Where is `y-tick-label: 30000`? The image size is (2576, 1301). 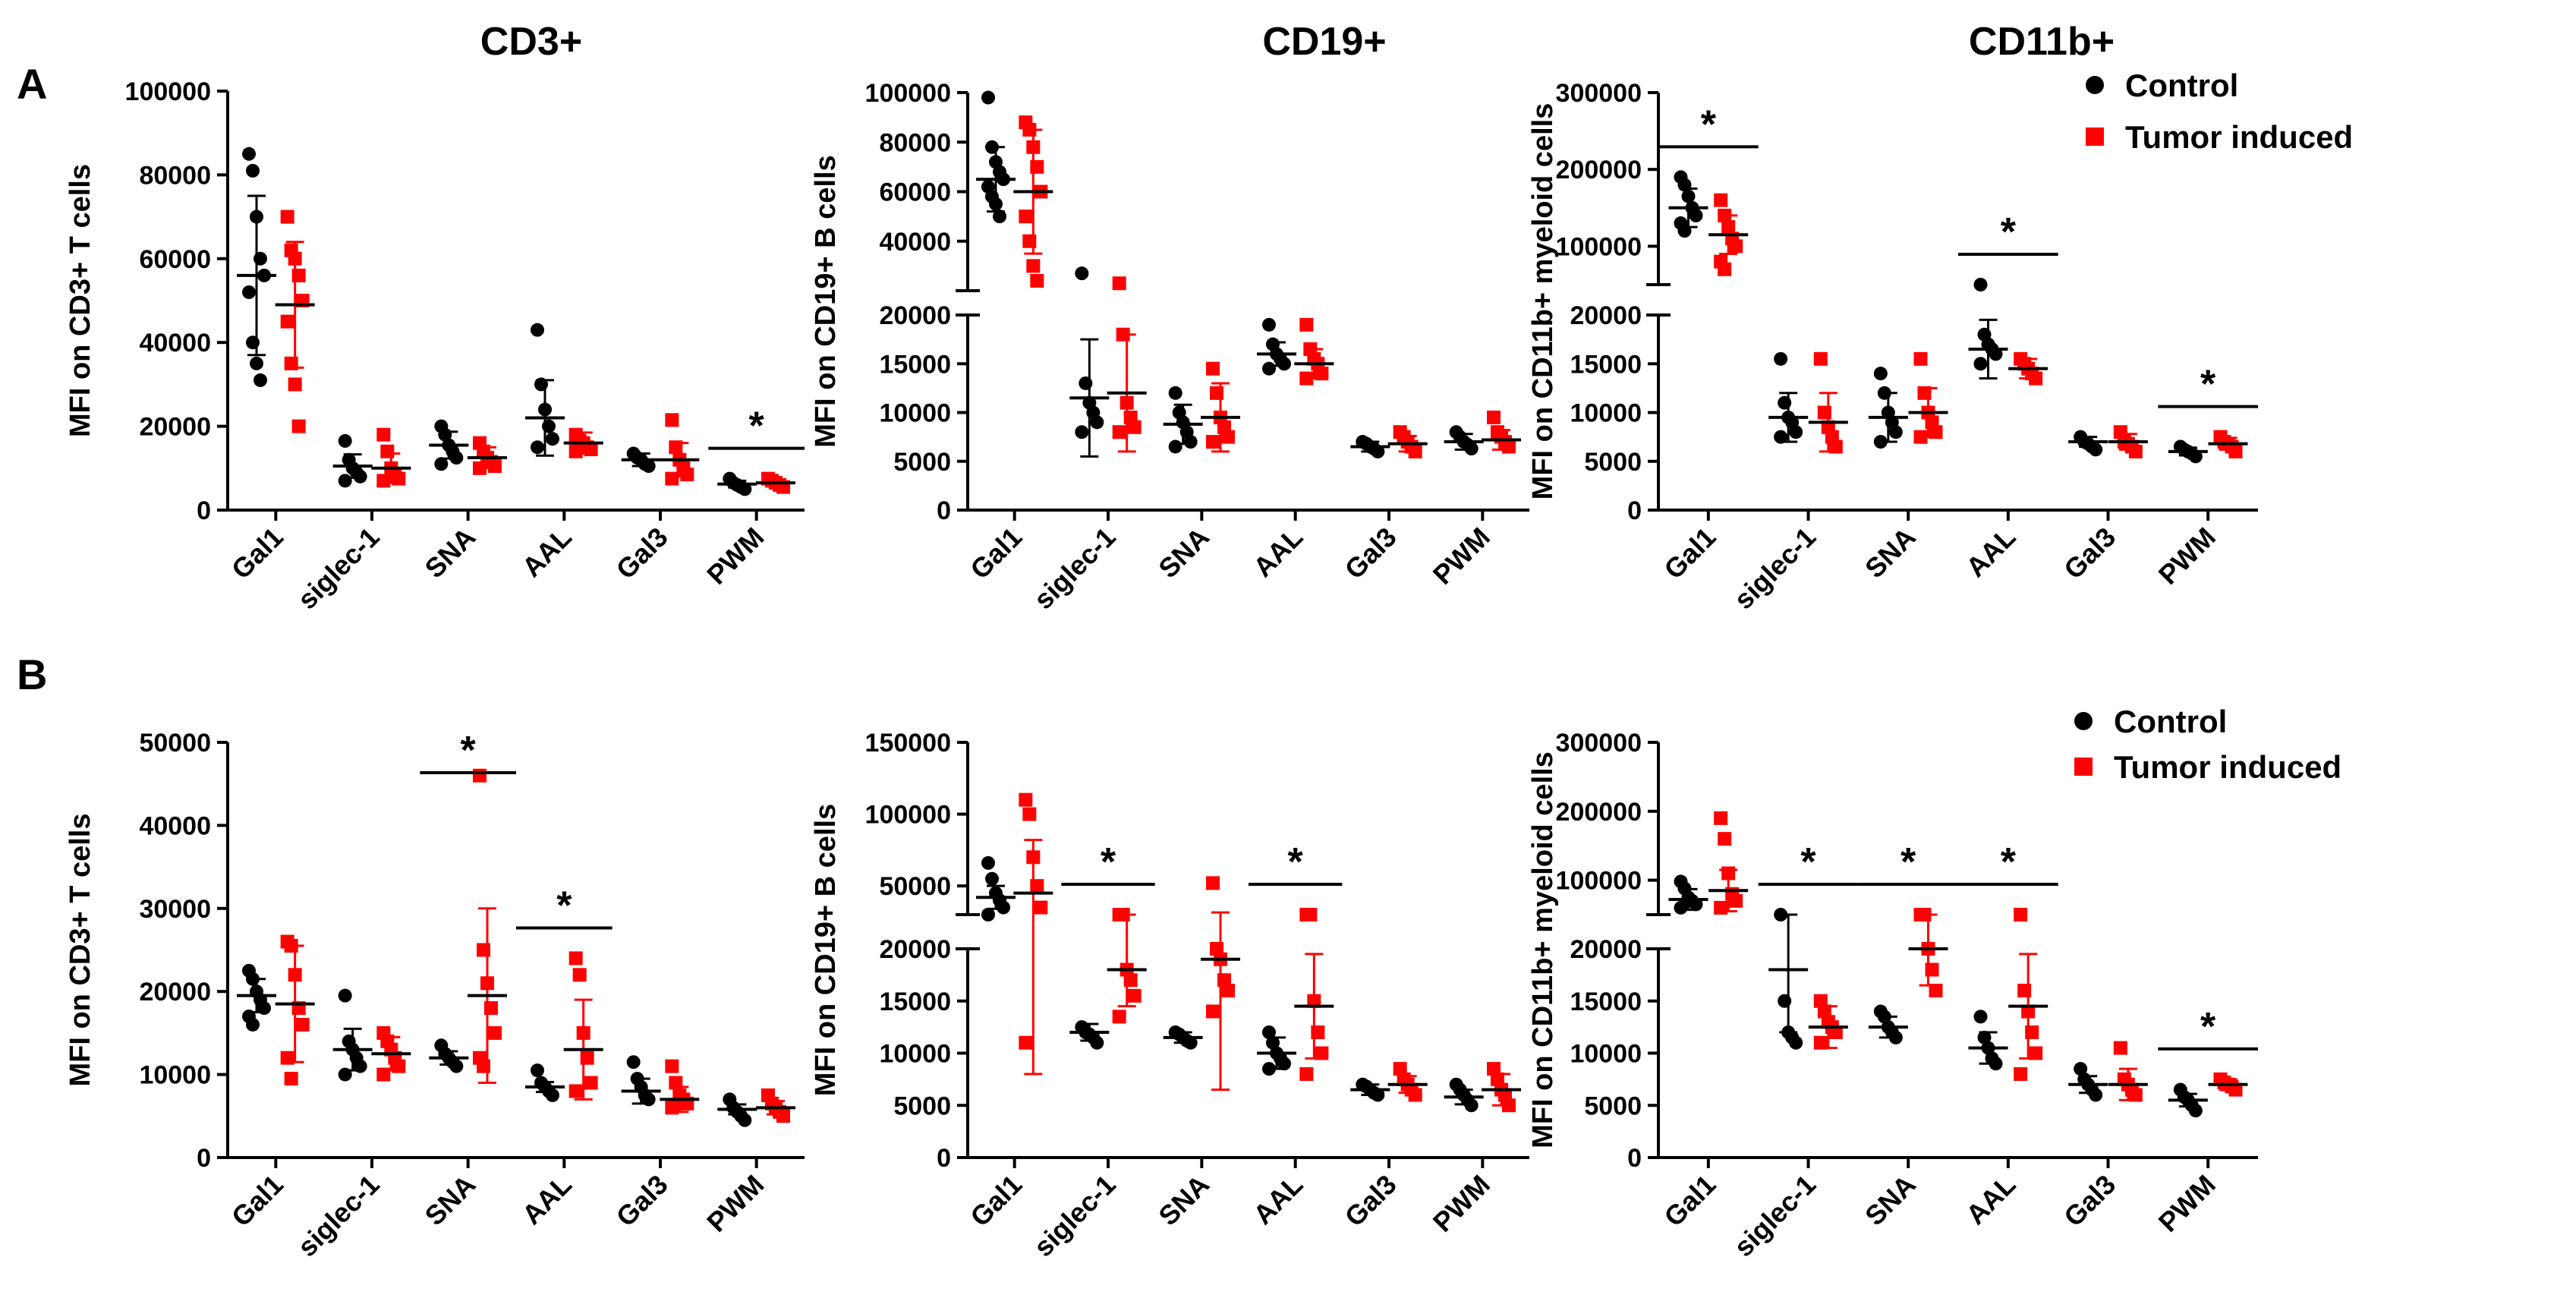 y-tick-label: 30000 is located at coordinates (175, 909).